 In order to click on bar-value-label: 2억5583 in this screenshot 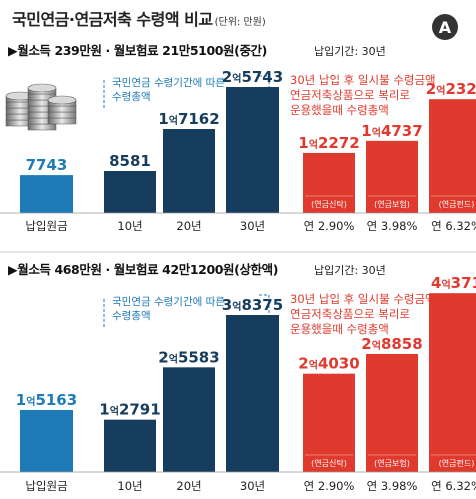, I will do `click(188, 357)`.